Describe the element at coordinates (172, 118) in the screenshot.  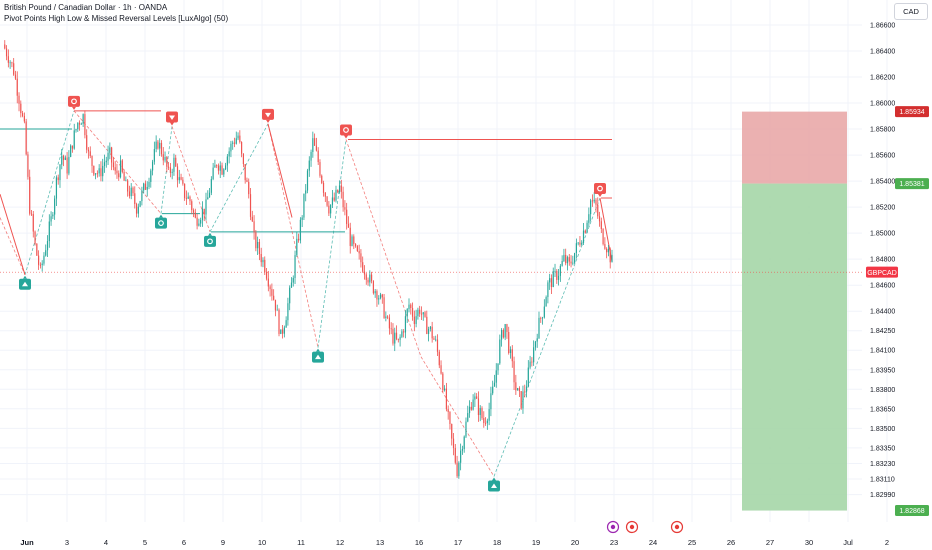
I see `pivot-high-marker` at that location.